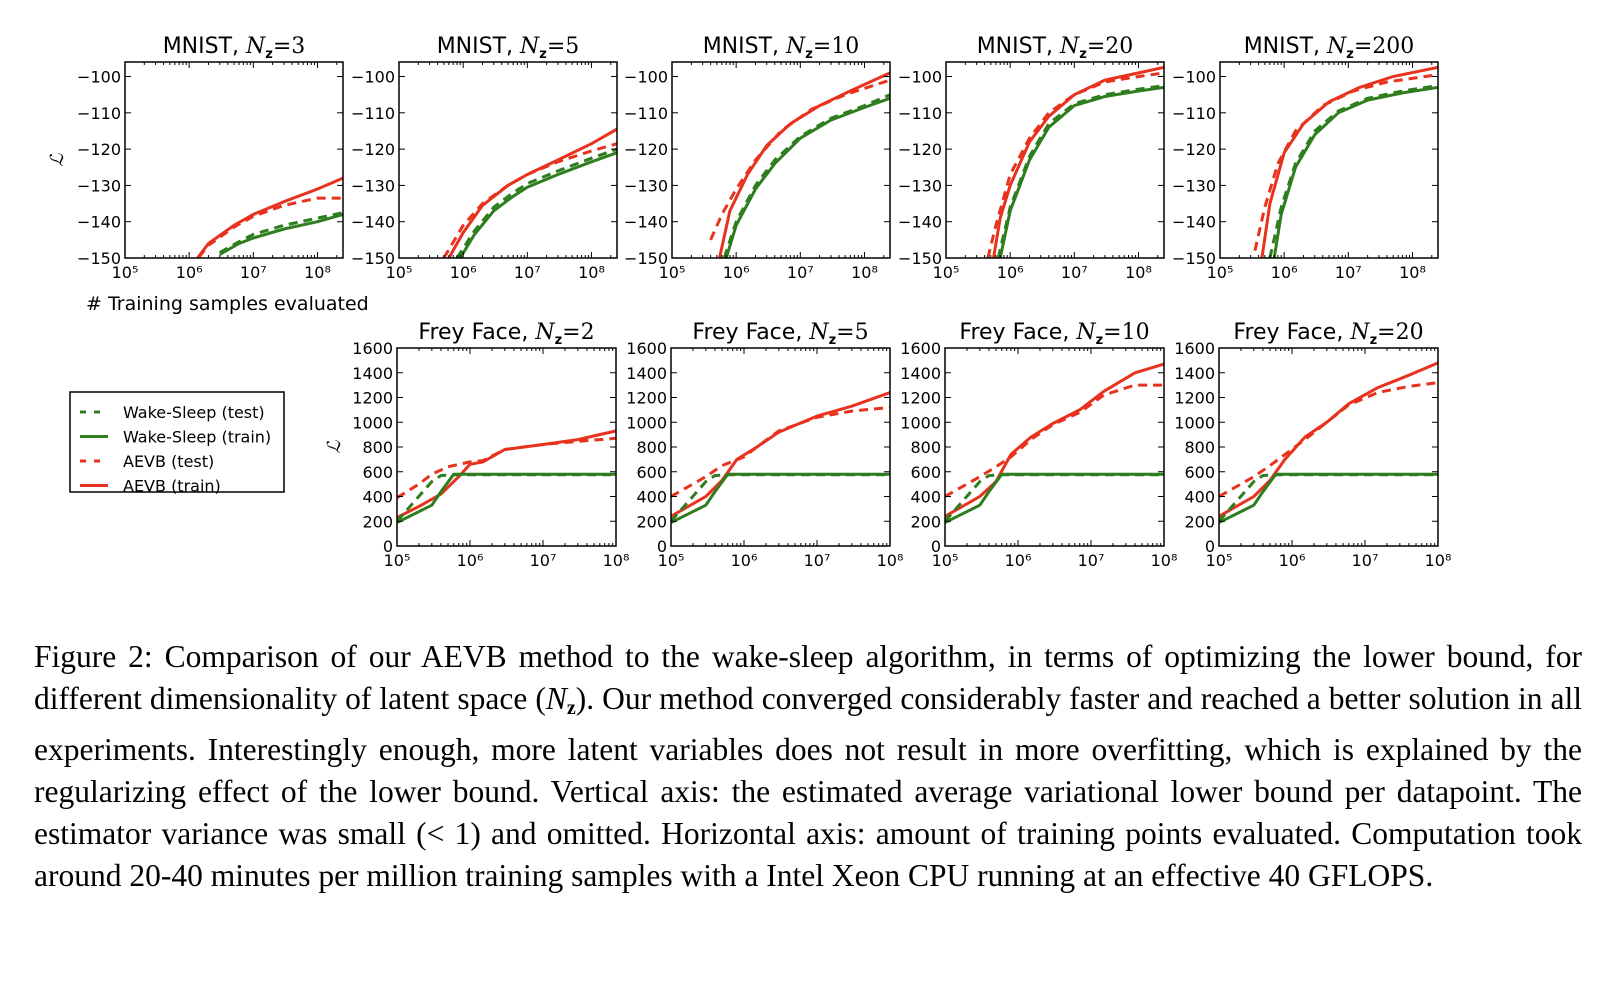 The width and height of the screenshot is (1608, 1004). I want to click on caption-nz-subscript: z, so click(571, 708).